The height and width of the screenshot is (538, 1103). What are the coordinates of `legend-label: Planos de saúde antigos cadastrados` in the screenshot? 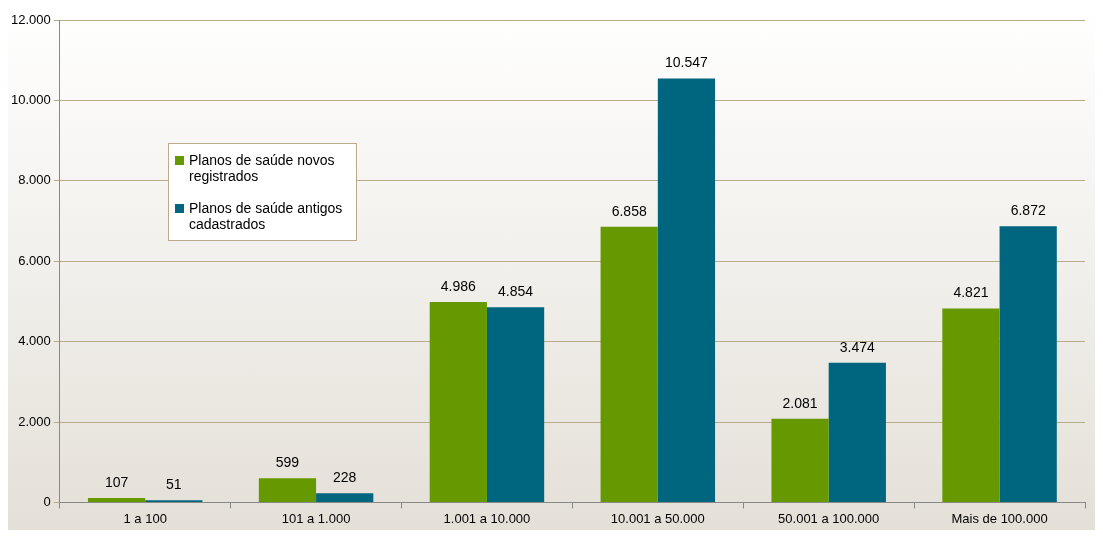 It's located at (266, 216).